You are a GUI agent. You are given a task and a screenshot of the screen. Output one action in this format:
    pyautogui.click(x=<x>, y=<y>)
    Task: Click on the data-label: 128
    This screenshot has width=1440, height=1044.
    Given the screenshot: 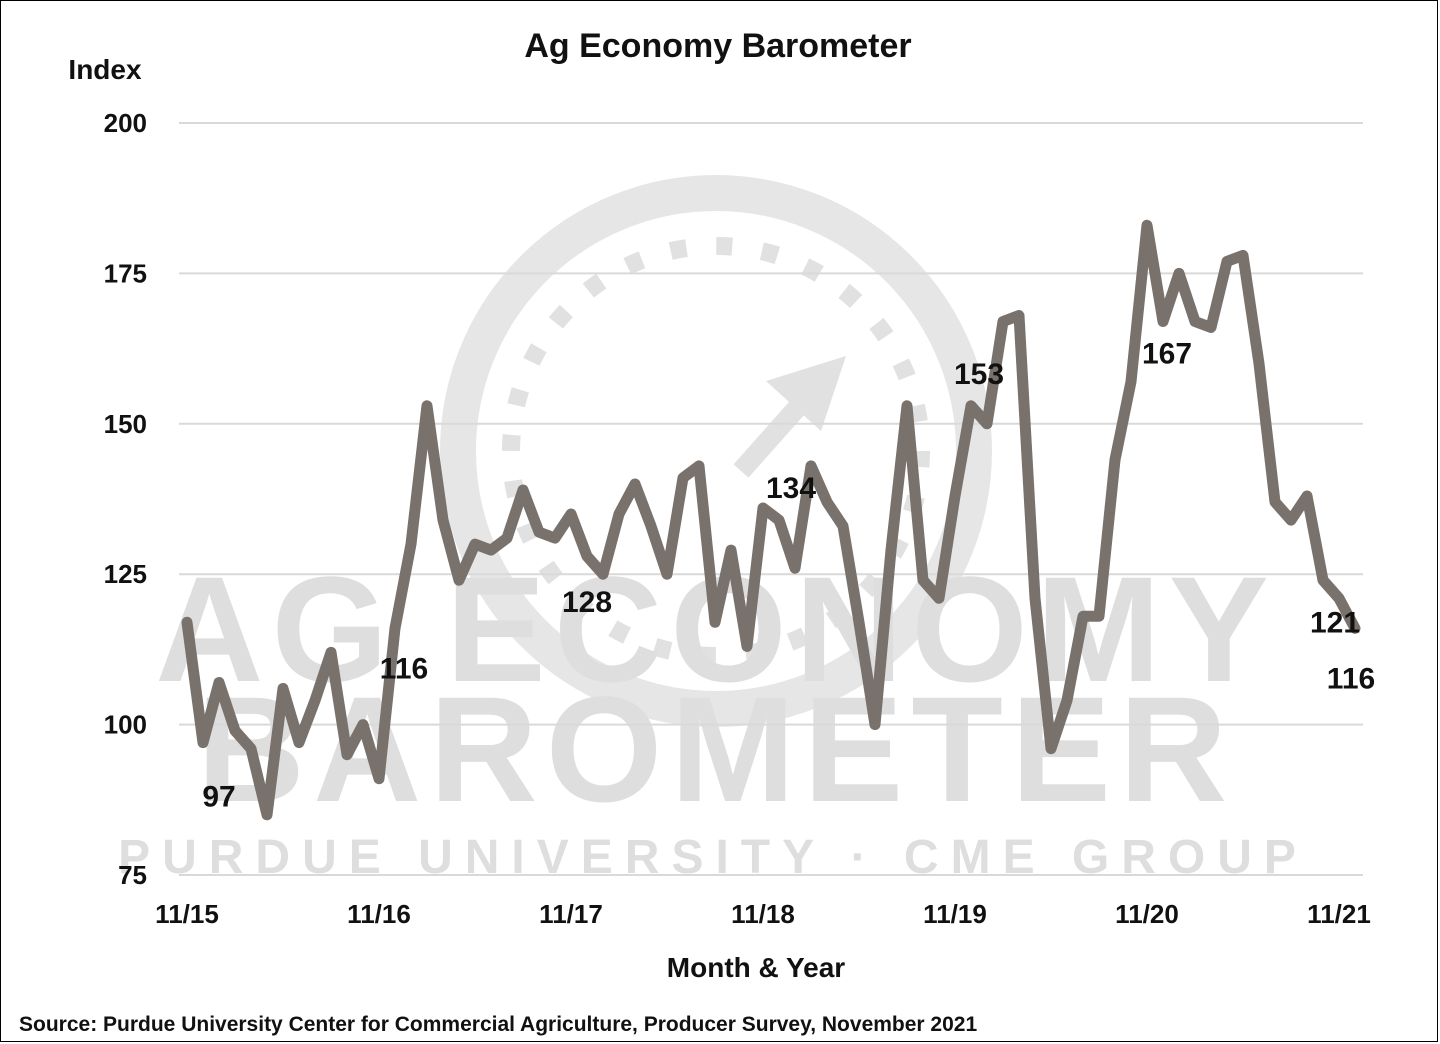 What is the action you would take?
    pyautogui.click(x=587, y=602)
    